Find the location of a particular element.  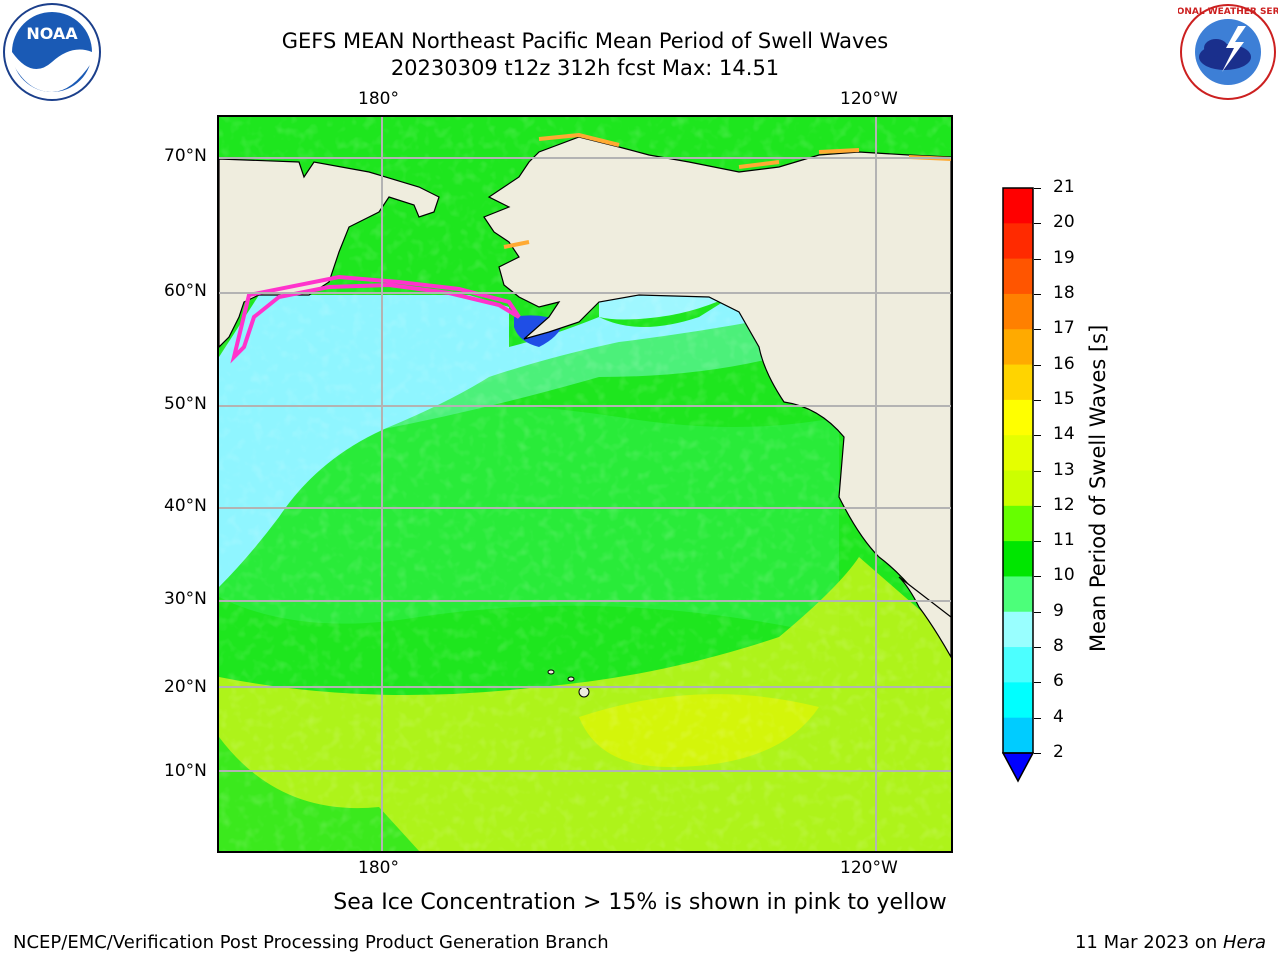

footer-host: Hera is located at coordinates (1244, 942).